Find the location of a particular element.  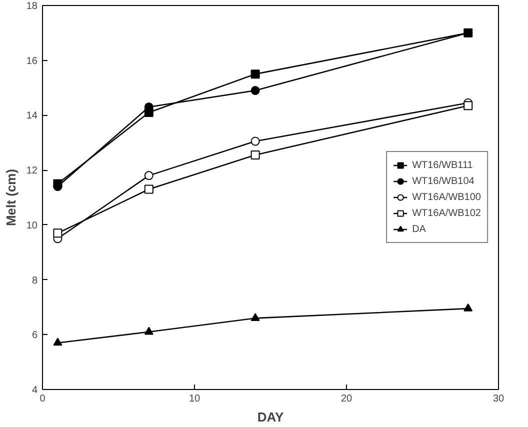

legend-label: WT16/WB104 is located at coordinates (443, 181).